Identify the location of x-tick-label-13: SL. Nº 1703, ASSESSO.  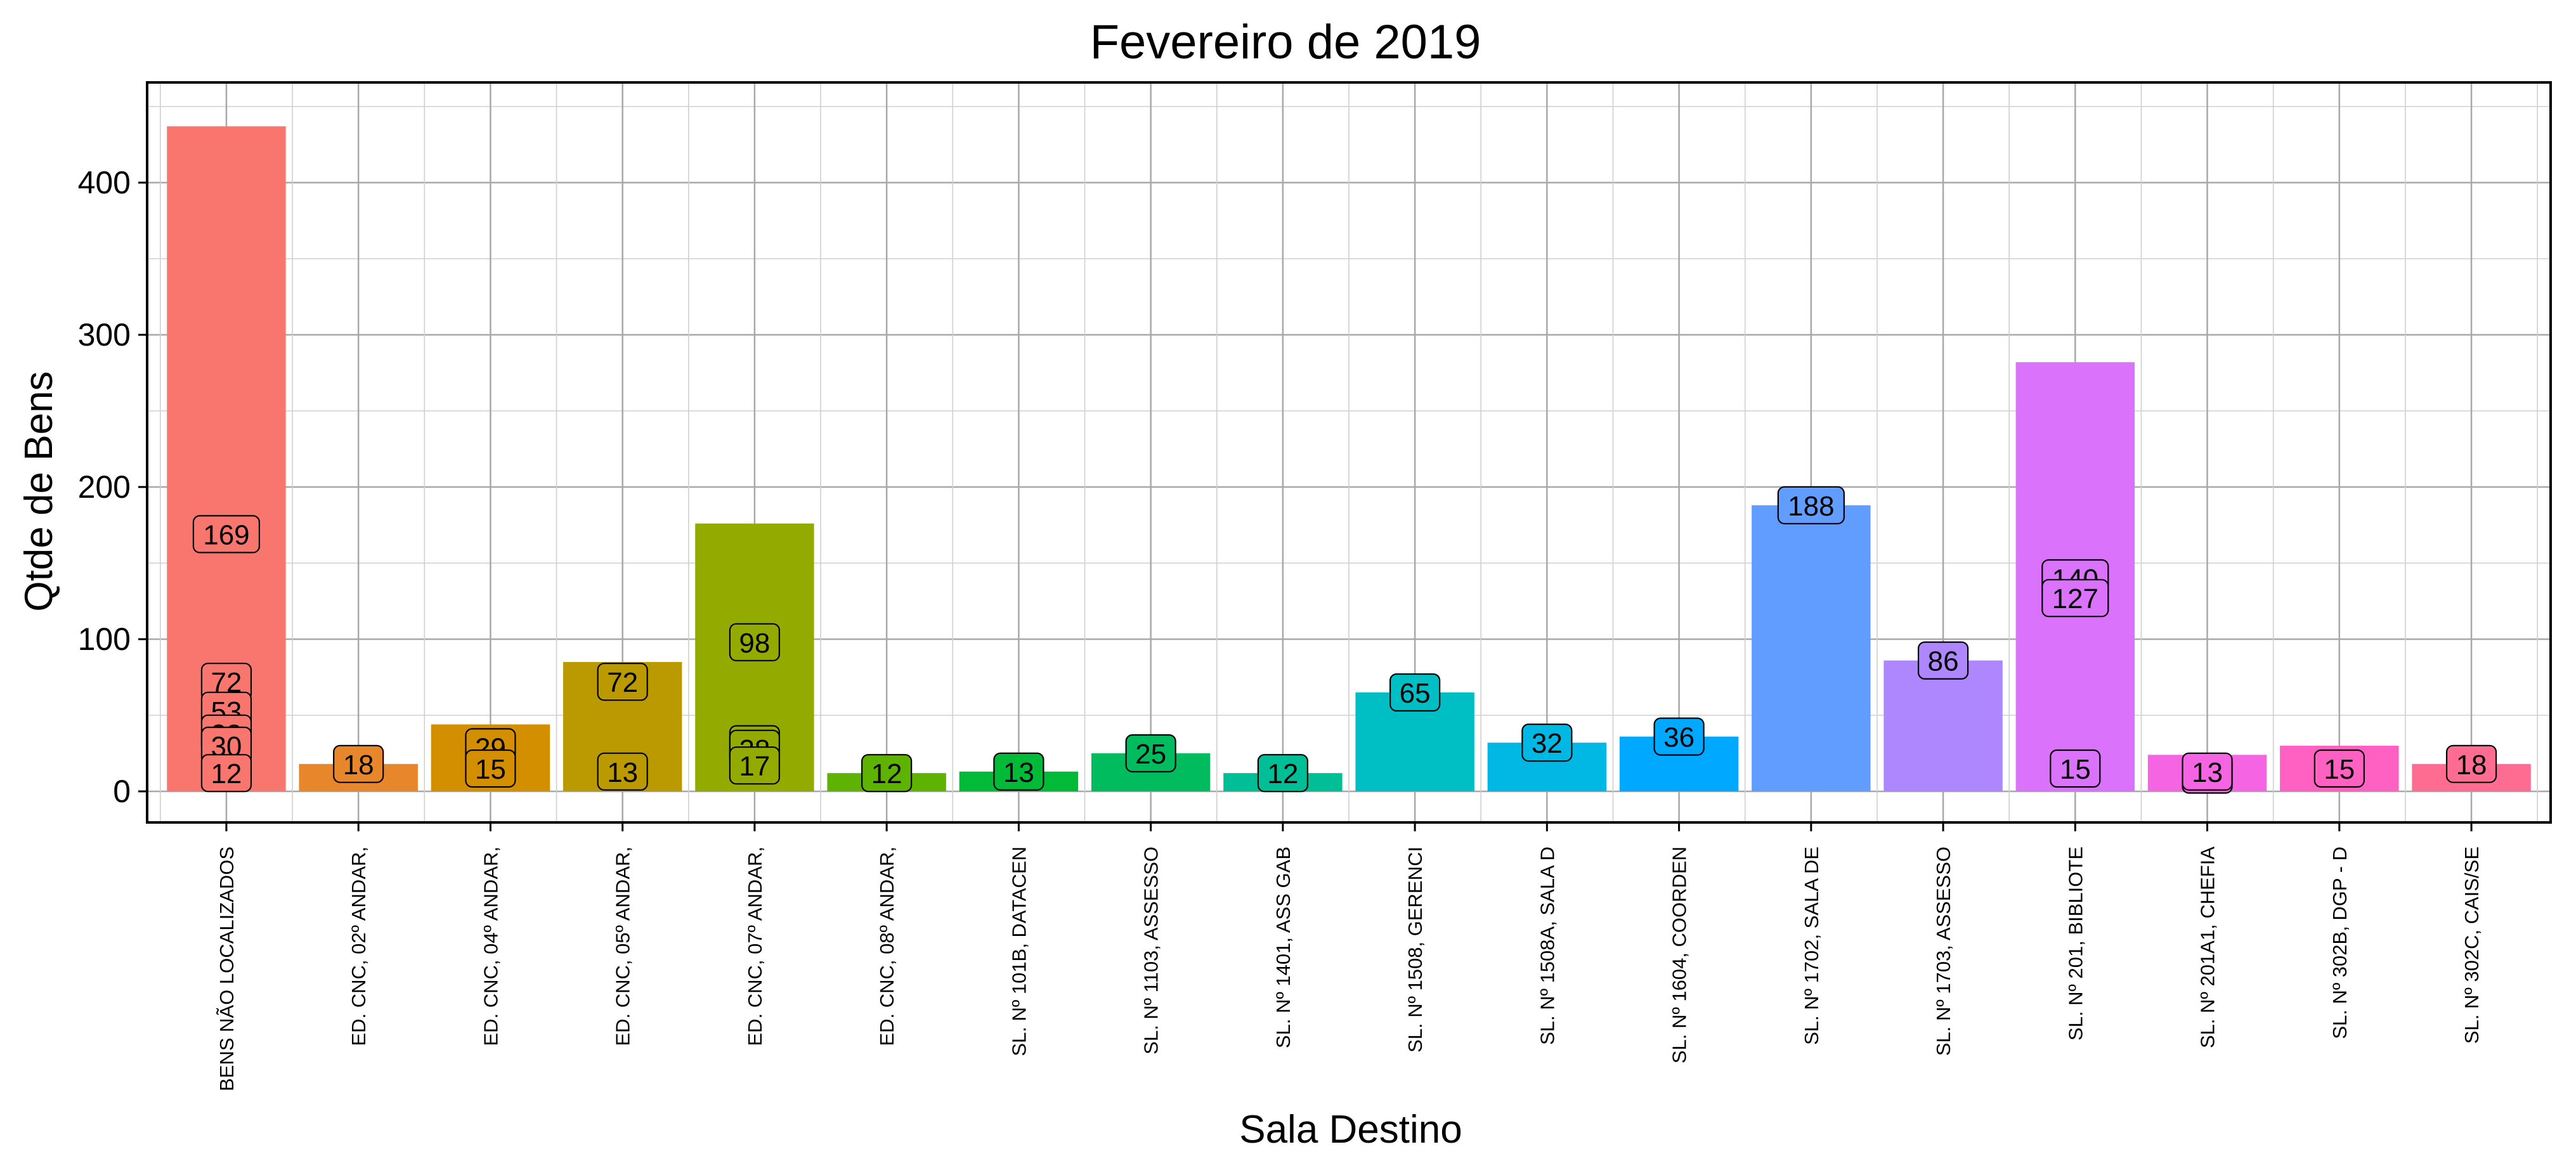
(1944, 951).